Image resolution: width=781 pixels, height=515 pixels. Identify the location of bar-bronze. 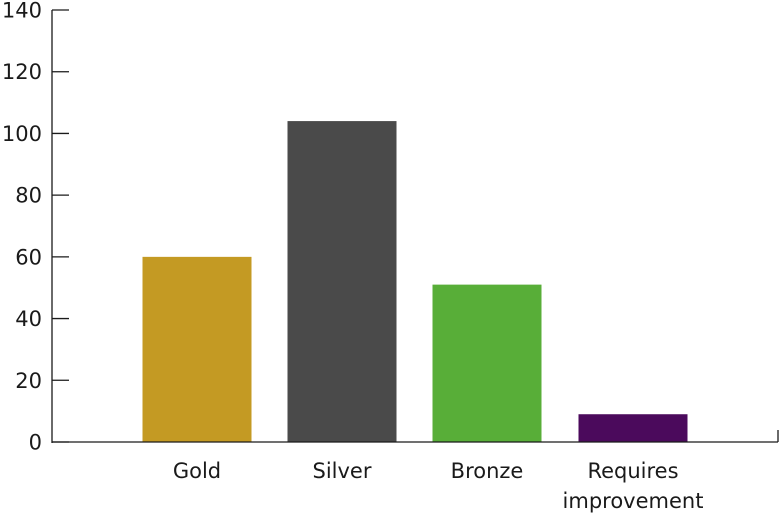
(487, 363).